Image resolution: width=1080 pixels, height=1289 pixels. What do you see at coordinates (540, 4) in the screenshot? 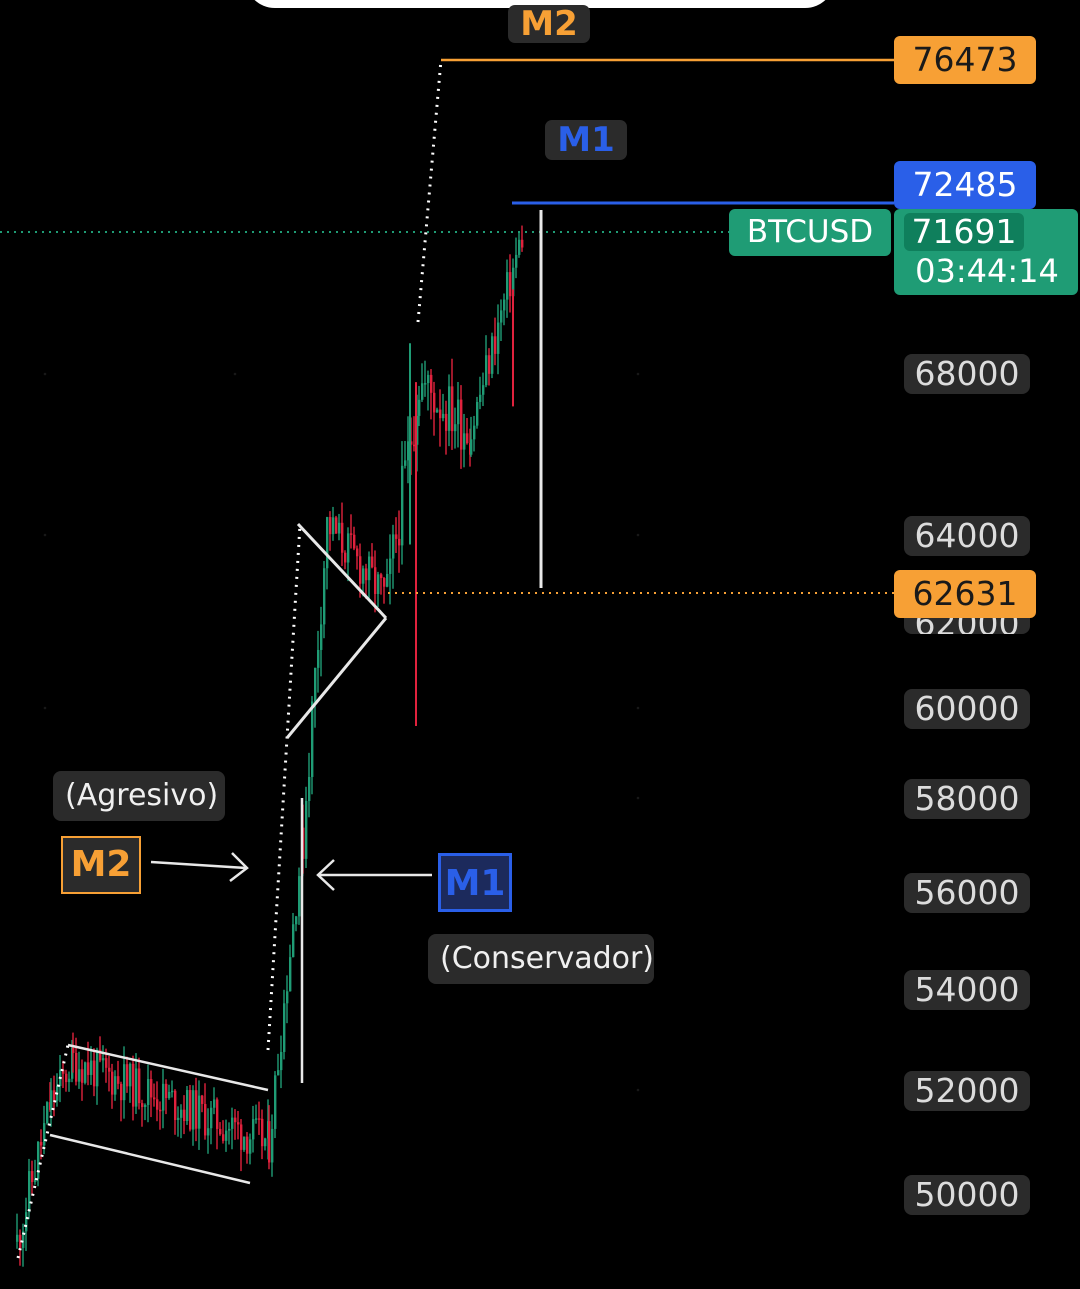
I see `phone-notch` at bounding box center [540, 4].